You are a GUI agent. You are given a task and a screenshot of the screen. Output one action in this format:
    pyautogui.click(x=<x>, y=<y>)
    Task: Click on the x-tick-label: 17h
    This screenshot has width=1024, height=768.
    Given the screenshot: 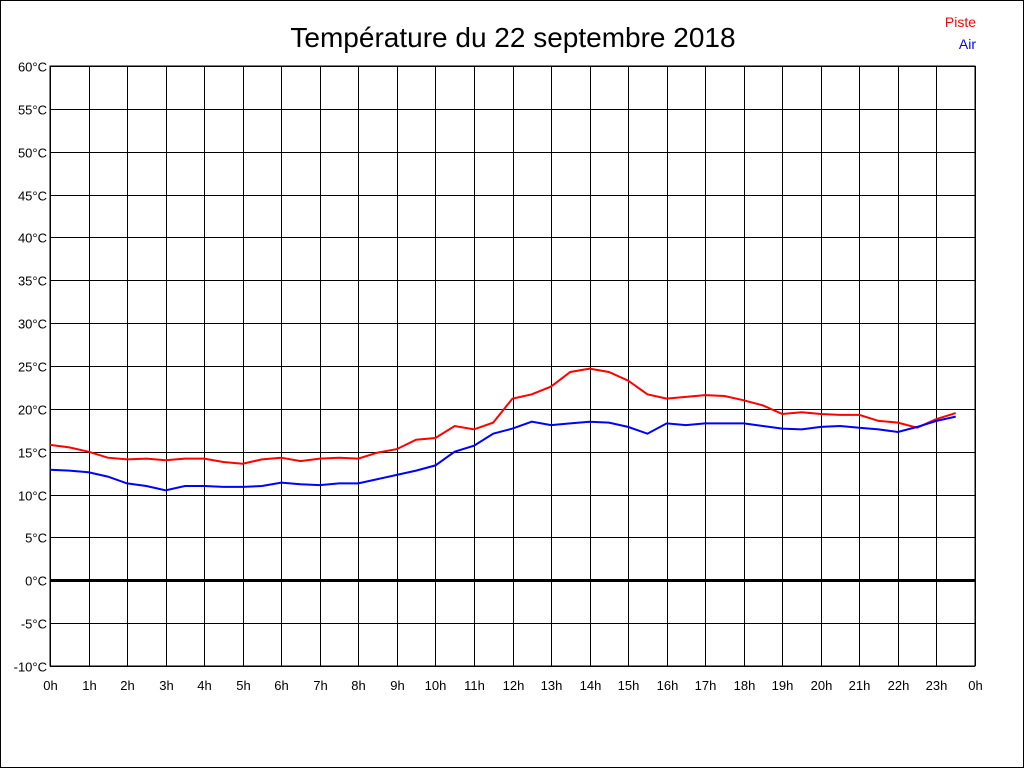 What is the action you would take?
    pyautogui.click(x=706, y=685)
    